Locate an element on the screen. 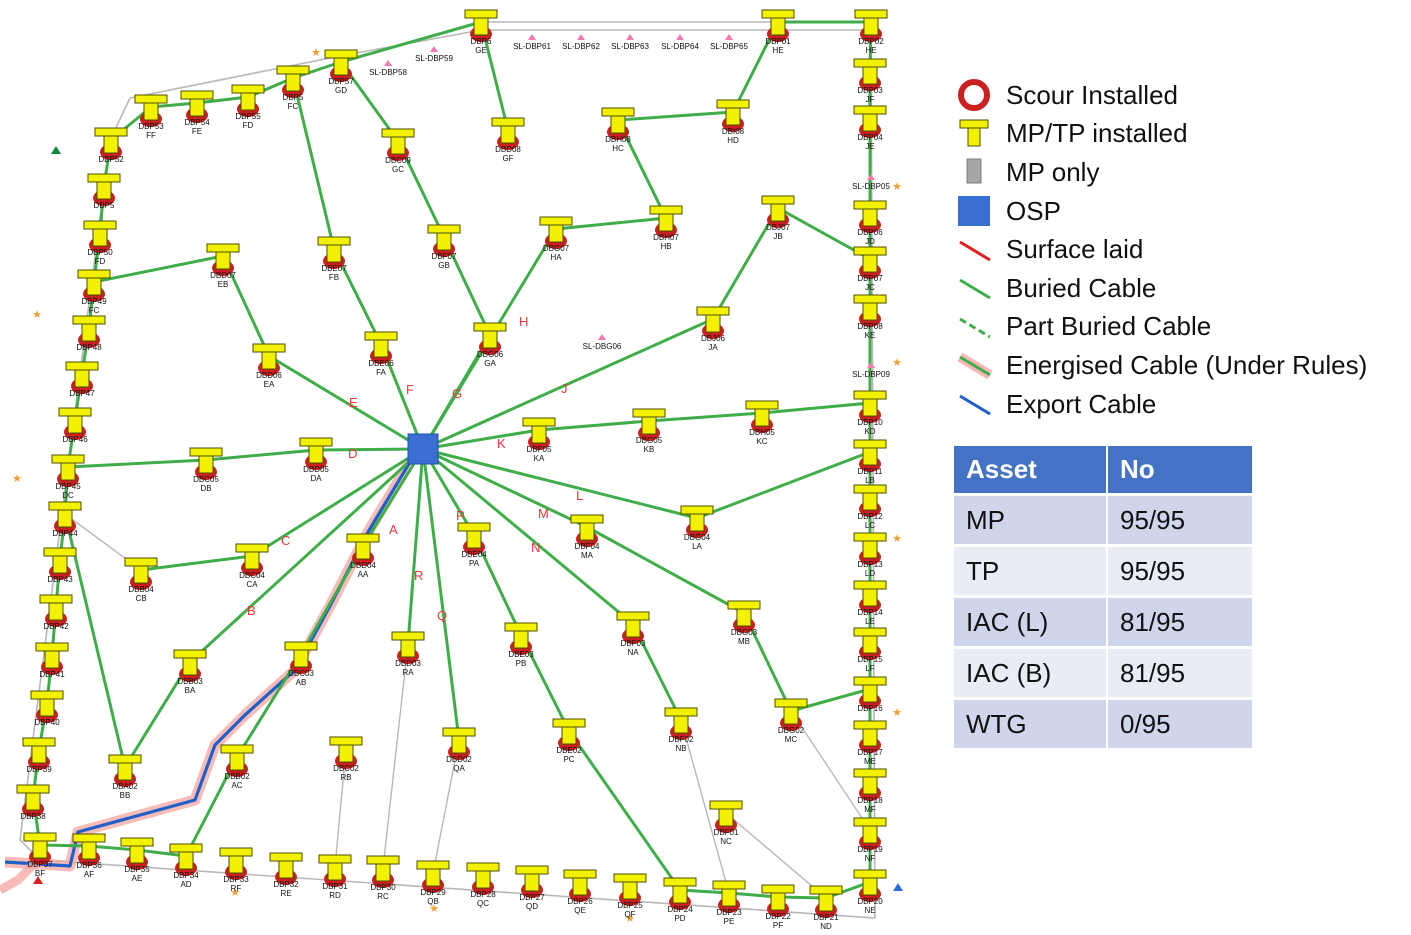 The image size is (1411, 935). turbine-position-label: LA is located at coordinates (697, 546).